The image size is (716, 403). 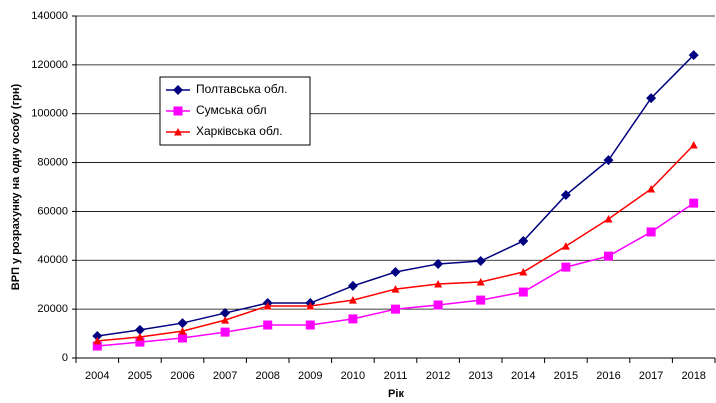 What do you see at coordinates (353, 376) in the screenshot?
I see `x-tick-label: 2010` at bounding box center [353, 376].